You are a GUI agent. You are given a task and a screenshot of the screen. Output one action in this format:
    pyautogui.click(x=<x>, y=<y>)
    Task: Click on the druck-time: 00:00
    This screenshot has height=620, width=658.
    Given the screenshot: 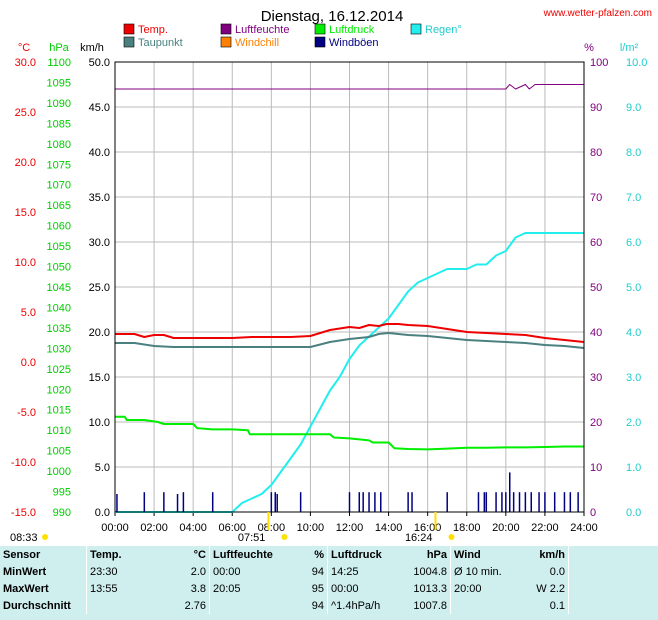 What is the action you would take?
    pyautogui.click(x=365, y=588)
    